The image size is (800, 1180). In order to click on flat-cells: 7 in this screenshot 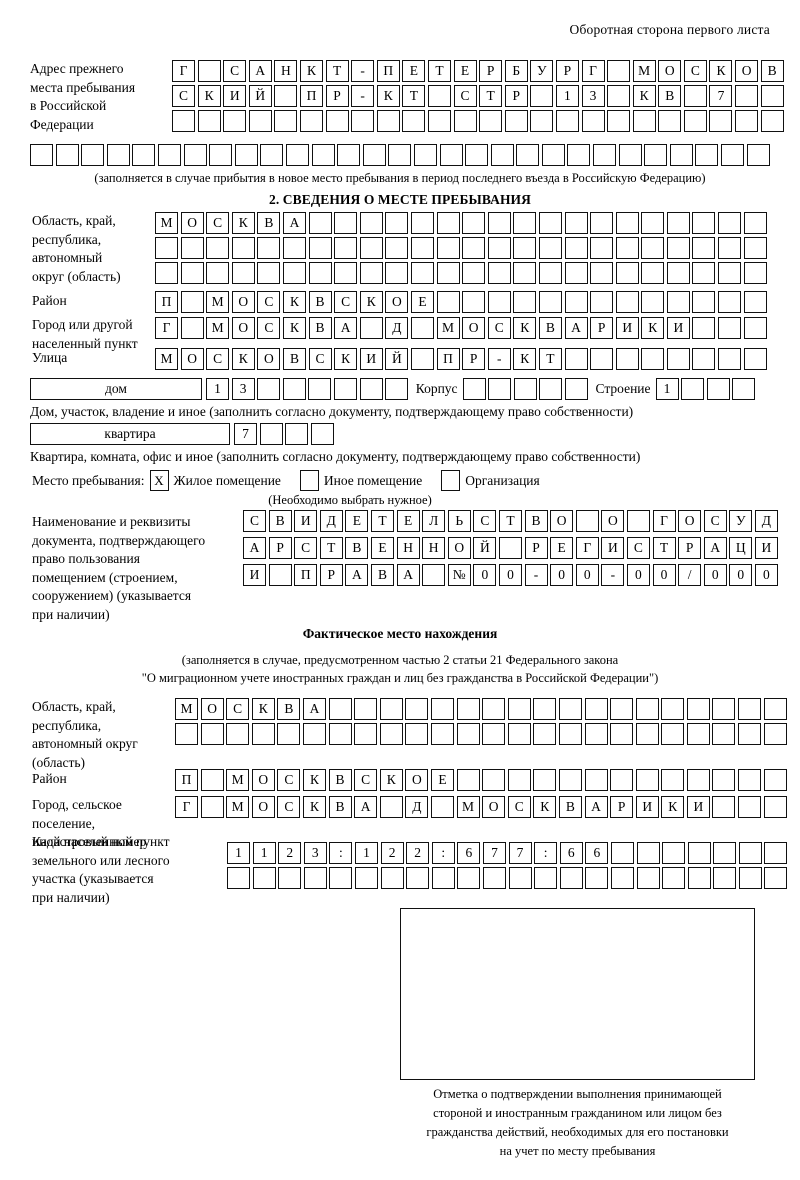, I will do `click(285, 434)`.